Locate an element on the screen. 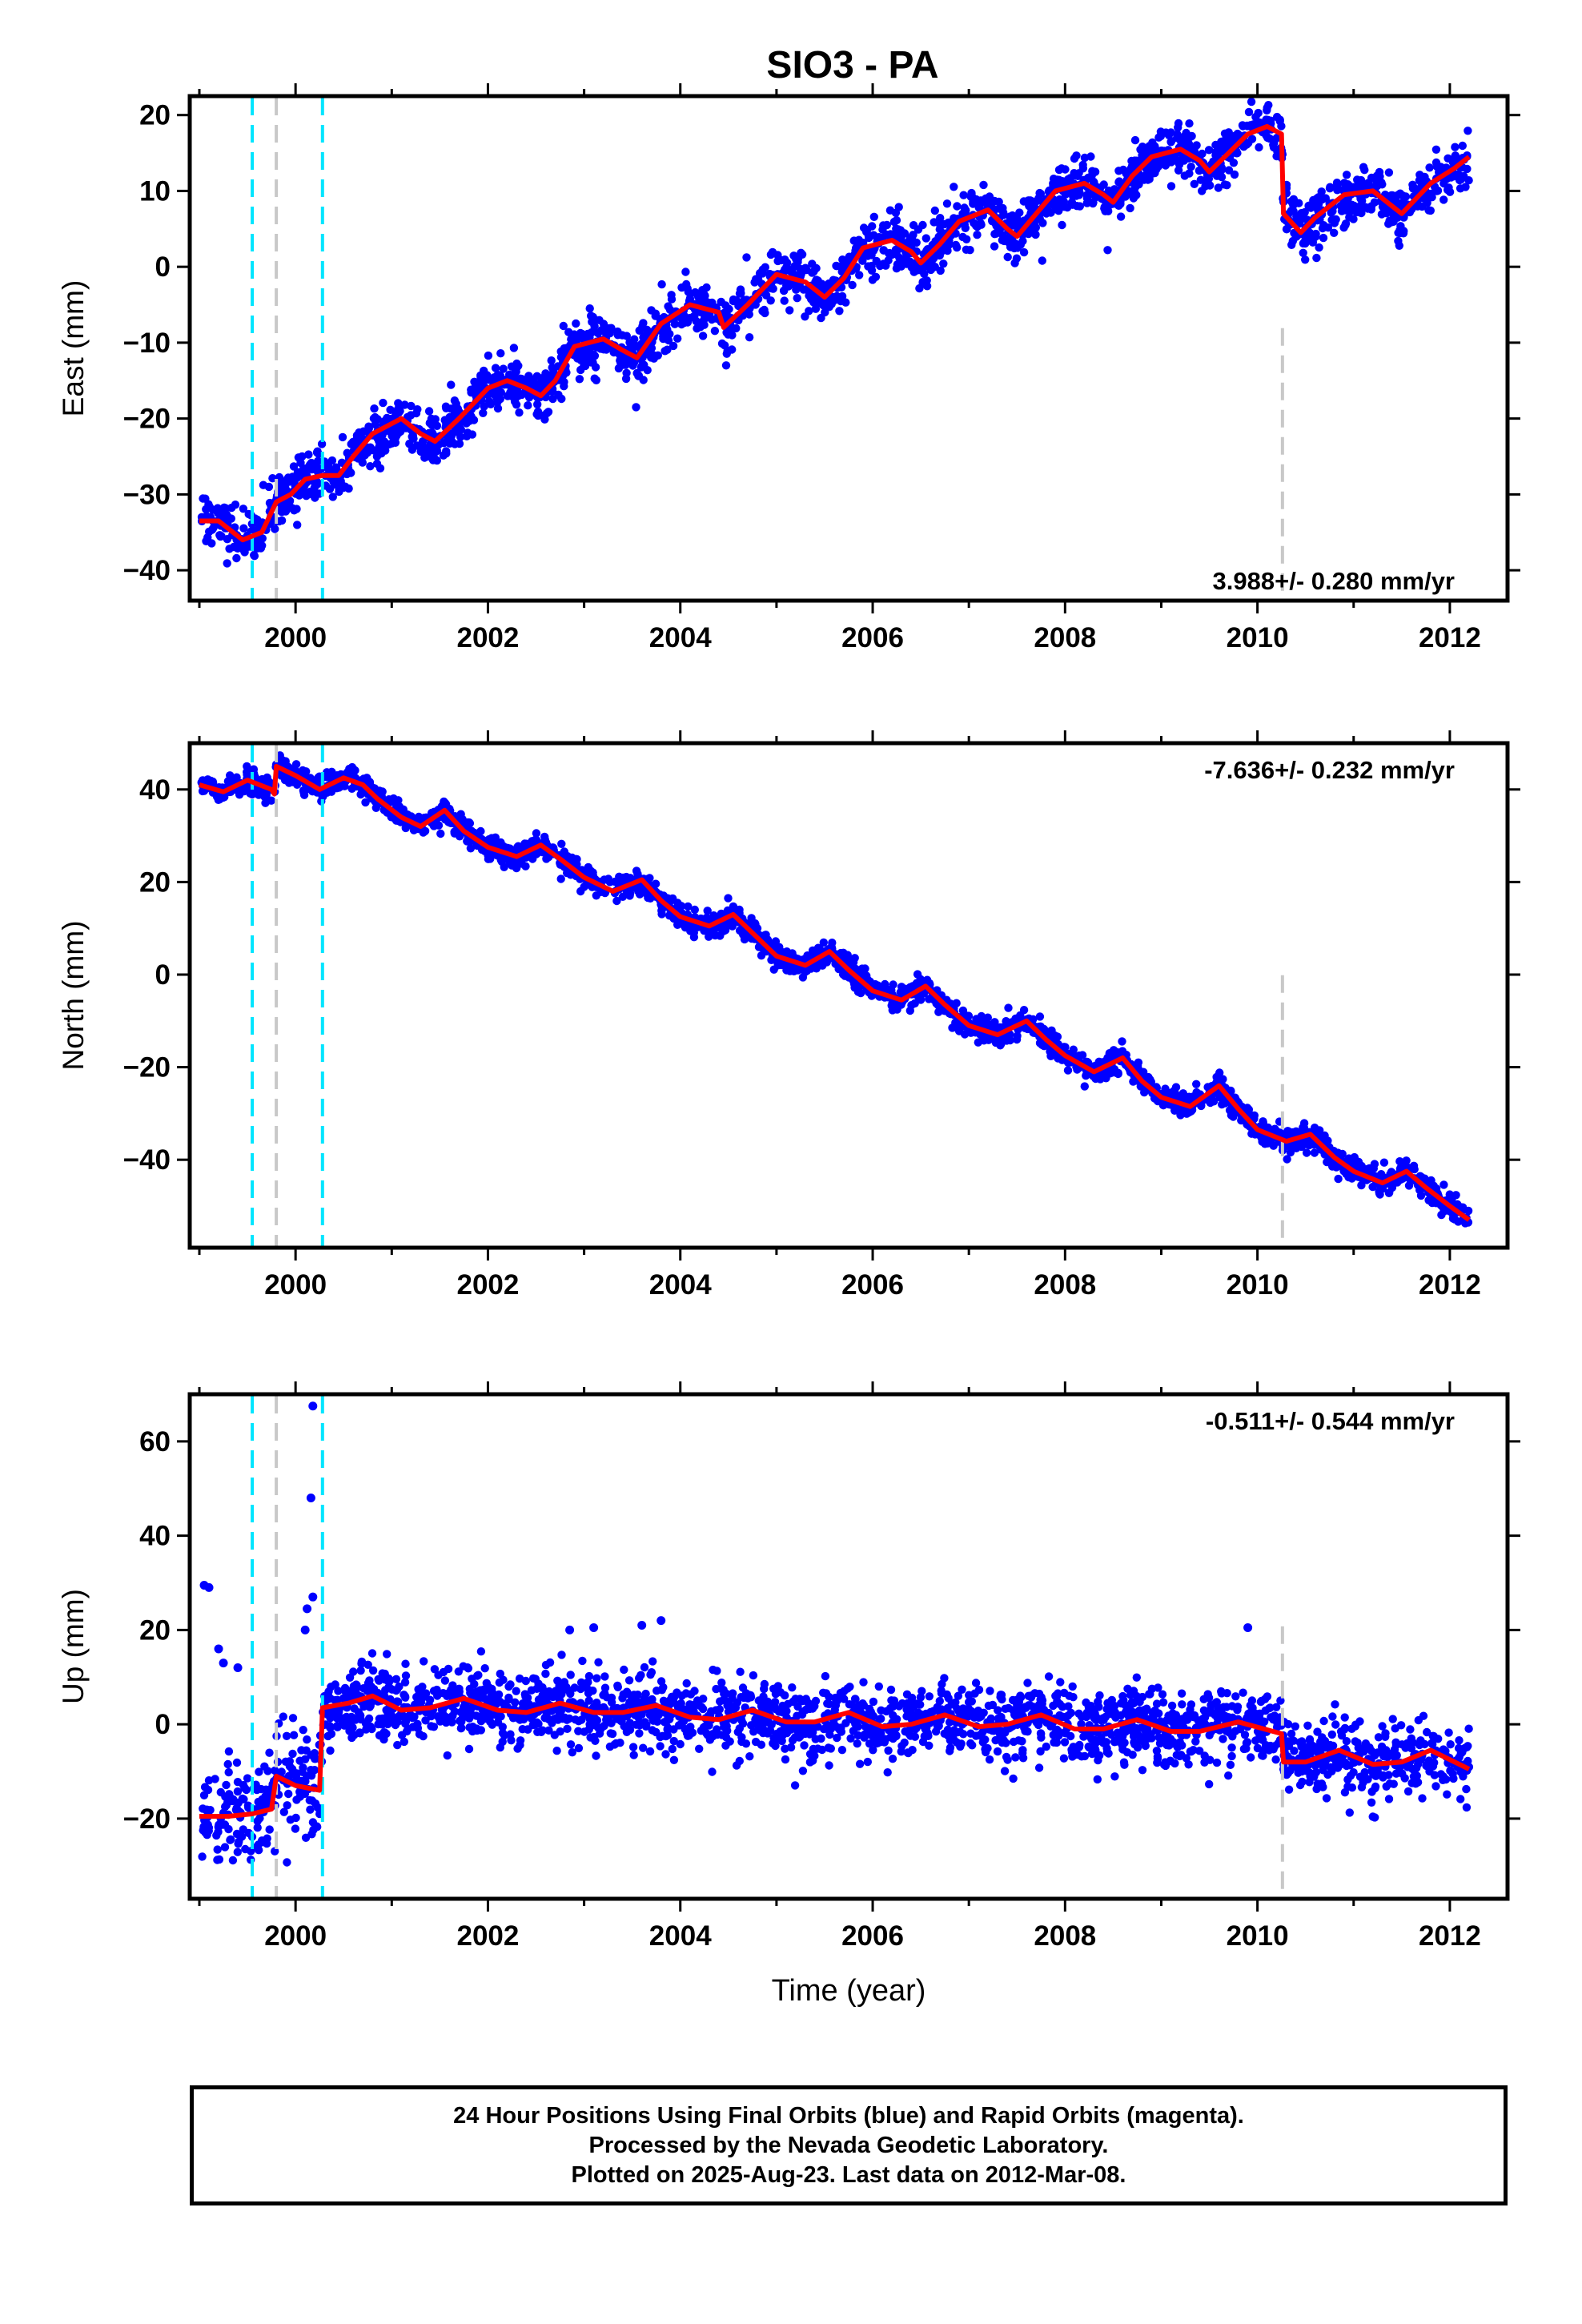  north-y-axis-label: North (mm) is located at coordinates (74, 995).